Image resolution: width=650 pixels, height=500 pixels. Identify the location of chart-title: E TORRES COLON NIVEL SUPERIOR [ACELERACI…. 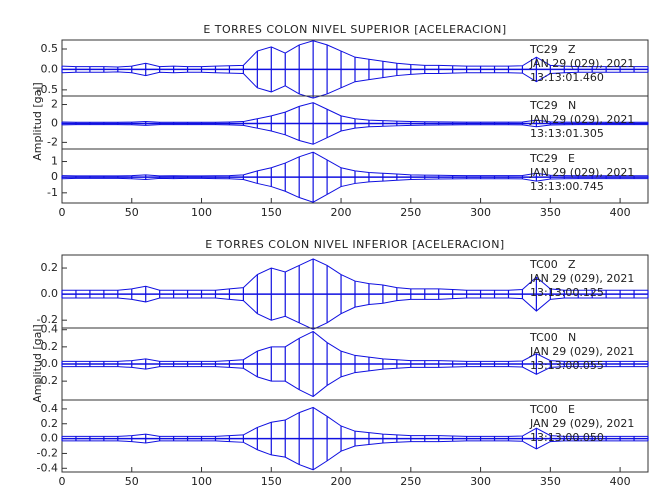
(354, 29).